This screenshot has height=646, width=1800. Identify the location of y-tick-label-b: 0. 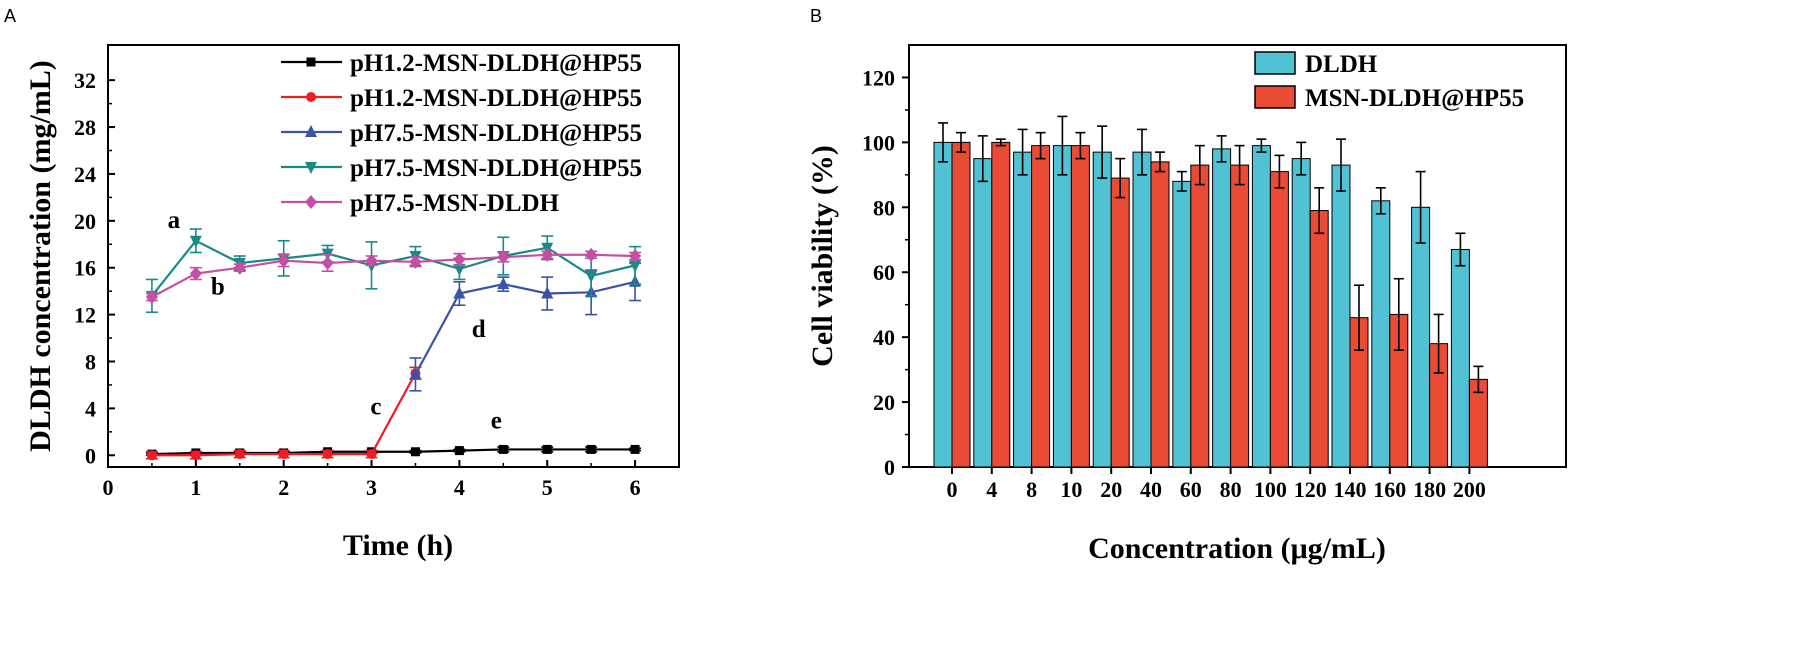
(889, 467).